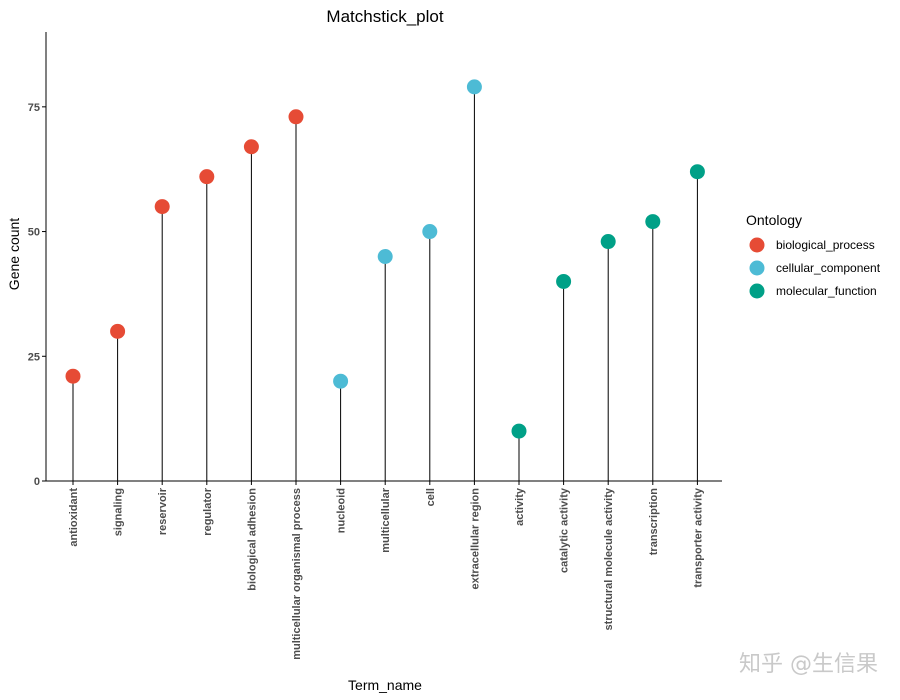 The image size is (900, 700). What do you see at coordinates (825, 245) in the screenshot?
I see `legend-label: biological_process` at bounding box center [825, 245].